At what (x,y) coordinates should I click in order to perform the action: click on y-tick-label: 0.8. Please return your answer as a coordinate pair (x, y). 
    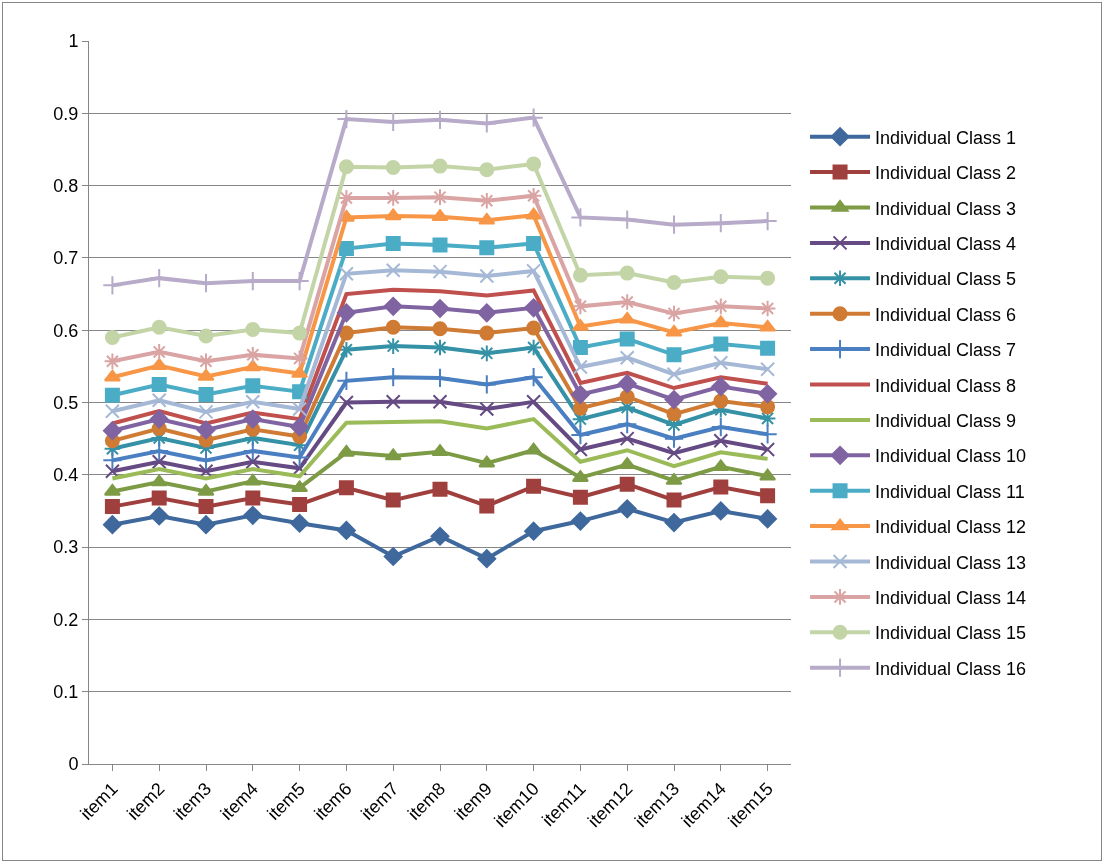
    Looking at the image, I should click on (66, 185).